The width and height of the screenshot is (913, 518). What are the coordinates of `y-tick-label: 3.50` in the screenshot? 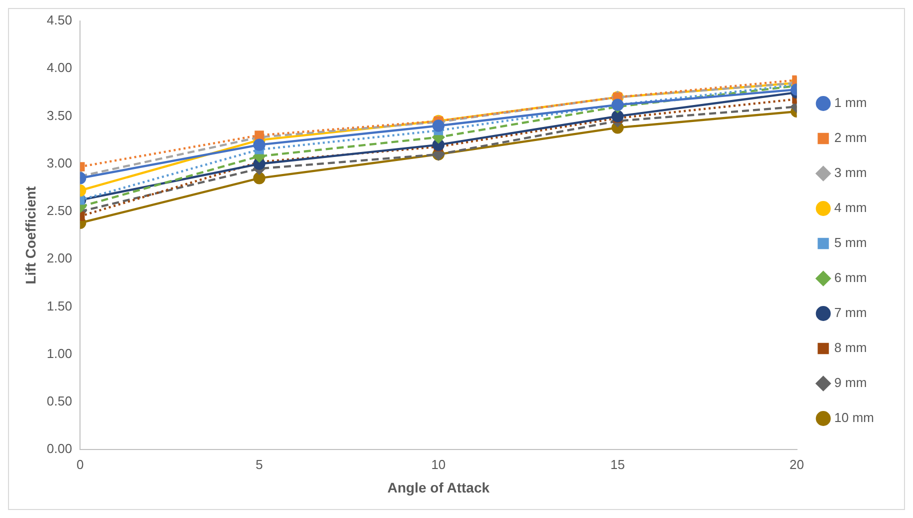 It's located at (59, 115).